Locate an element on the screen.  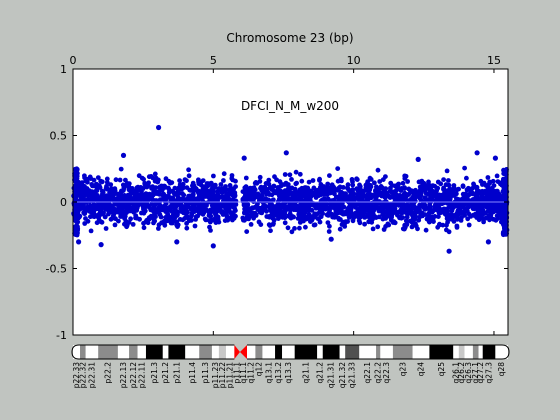
cytoband-label: q27.1 is located at coordinates (475, 373).